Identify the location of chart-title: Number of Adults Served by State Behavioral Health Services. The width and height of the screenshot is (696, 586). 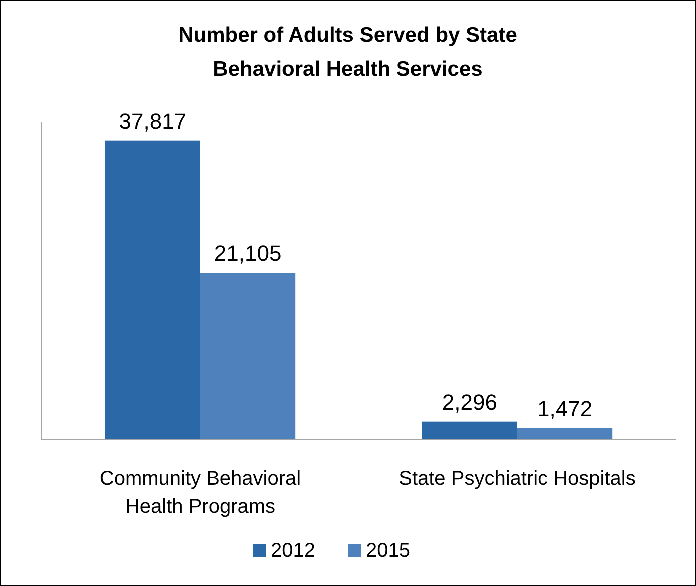
(348, 52).